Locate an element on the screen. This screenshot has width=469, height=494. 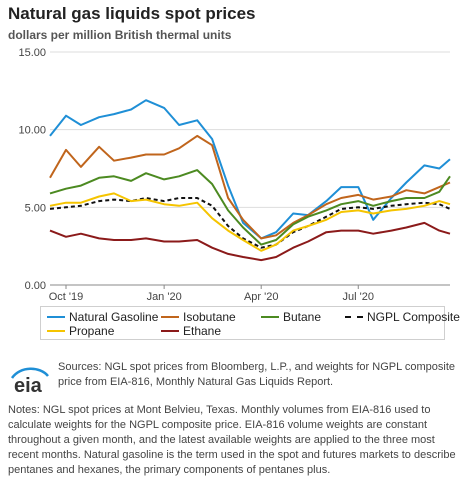
legend-item-isobutane: Isobutane is located at coordinates (198, 317).